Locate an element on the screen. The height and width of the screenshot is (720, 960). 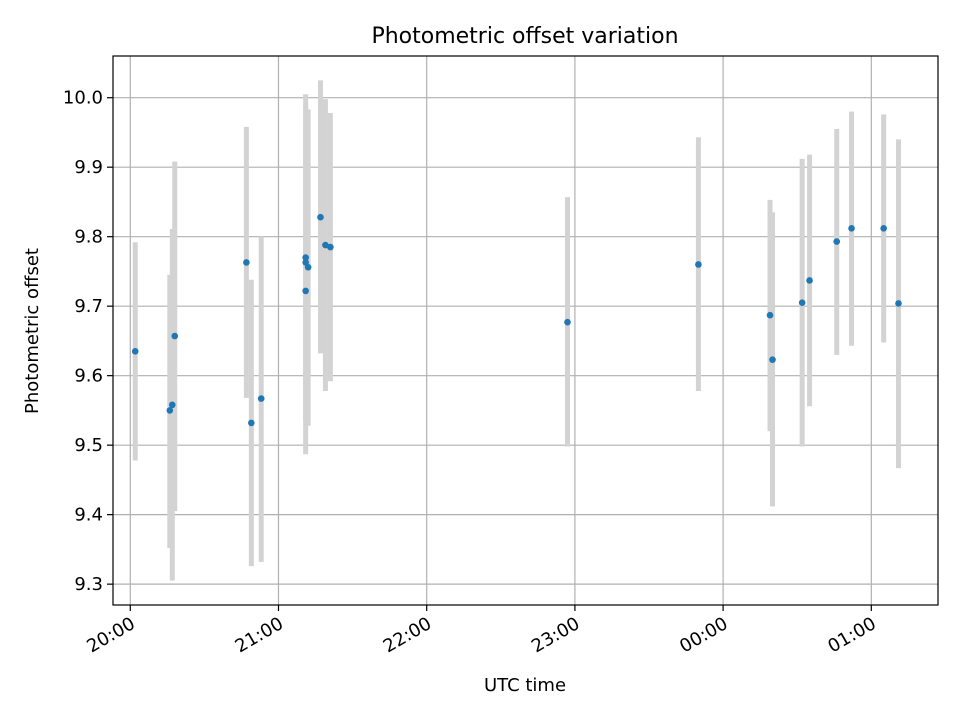
y-tick-label: 9.6 is located at coordinates (88, 376).